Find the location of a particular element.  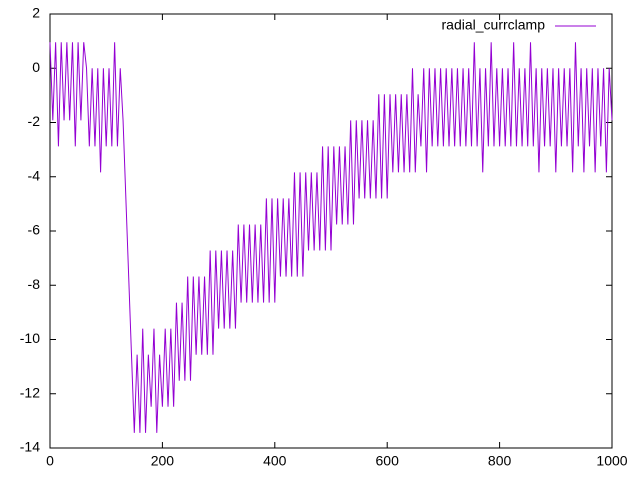

y-tick-label: 2 is located at coordinates (36, 13).